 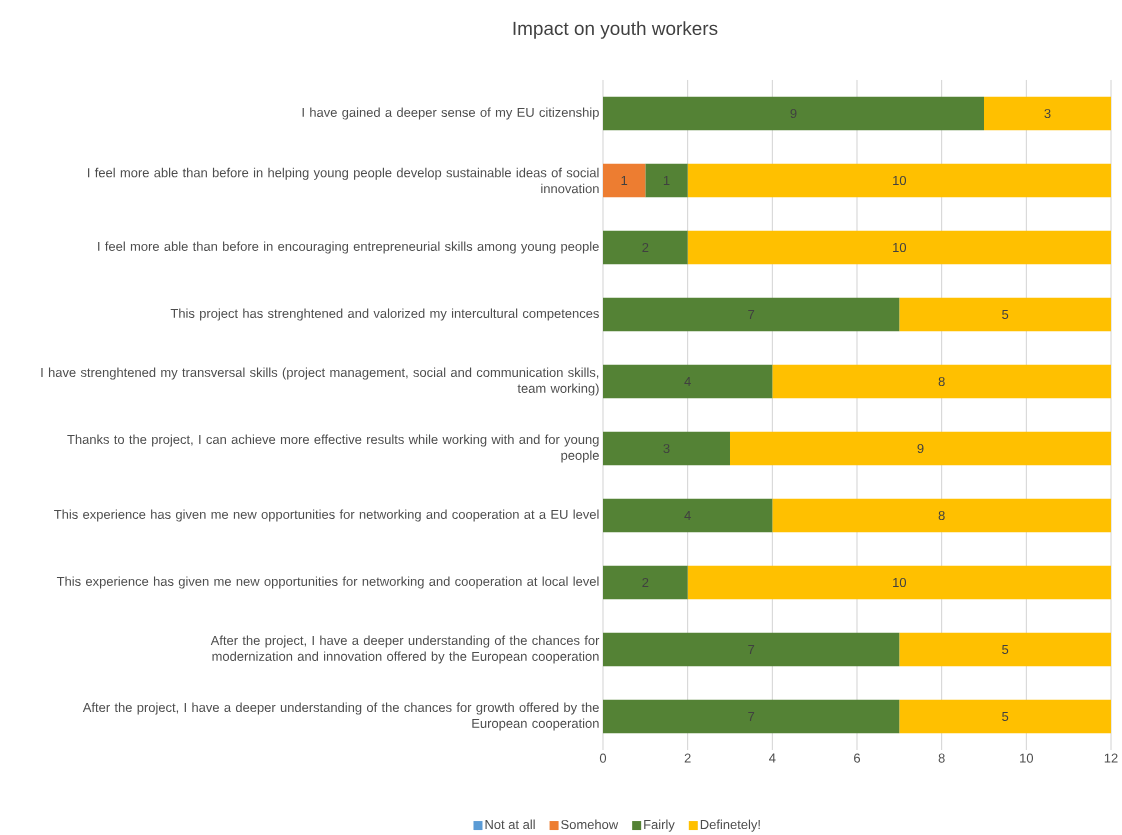 What do you see at coordinates (405, 649) in the screenshot?
I see `y-tick-label: After the project, I have a deeper understanding of the chances for modernization and innovation offered by the European cooperation` at bounding box center [405, 649].